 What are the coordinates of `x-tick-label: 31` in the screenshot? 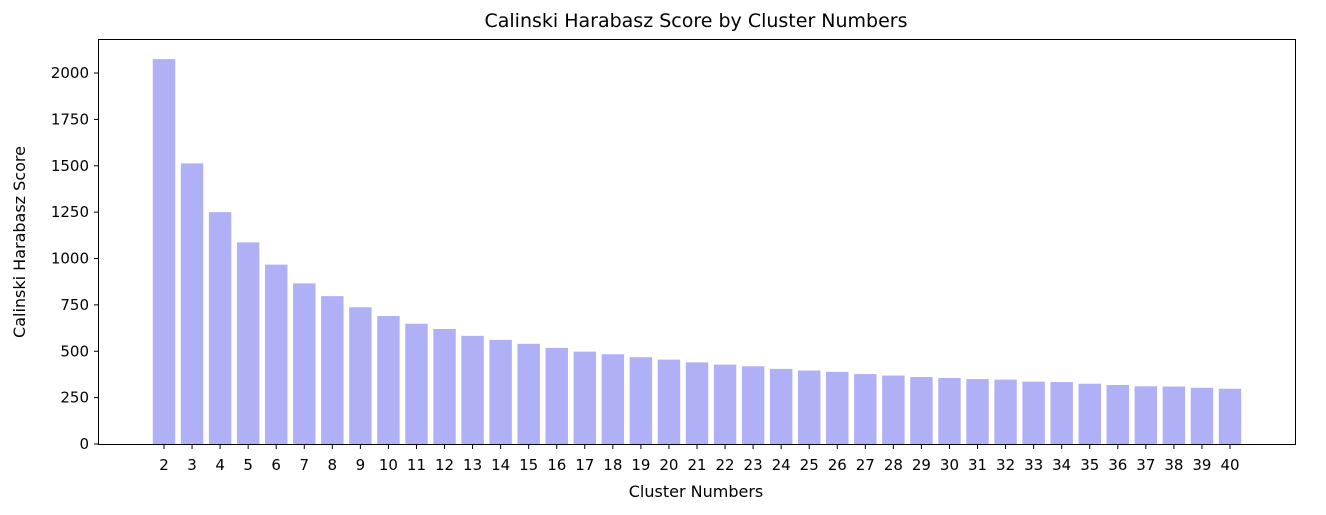 It's located at (977, 465).